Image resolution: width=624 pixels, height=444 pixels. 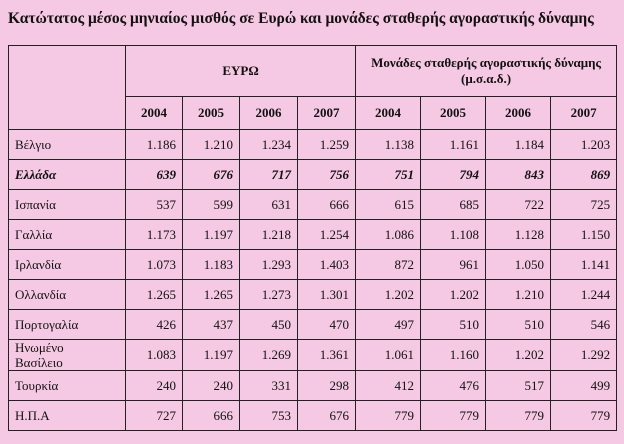 I want to click on value-cell: 961, so click(x=453, y=264).